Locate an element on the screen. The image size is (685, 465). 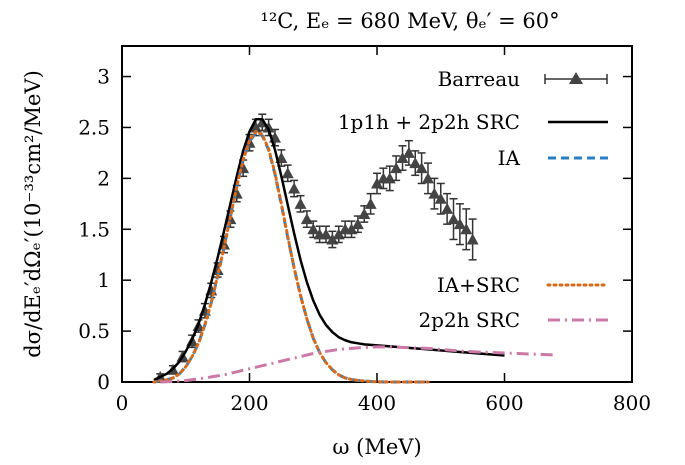
x-tick-label: 600 is located at coordinates (504, 403).